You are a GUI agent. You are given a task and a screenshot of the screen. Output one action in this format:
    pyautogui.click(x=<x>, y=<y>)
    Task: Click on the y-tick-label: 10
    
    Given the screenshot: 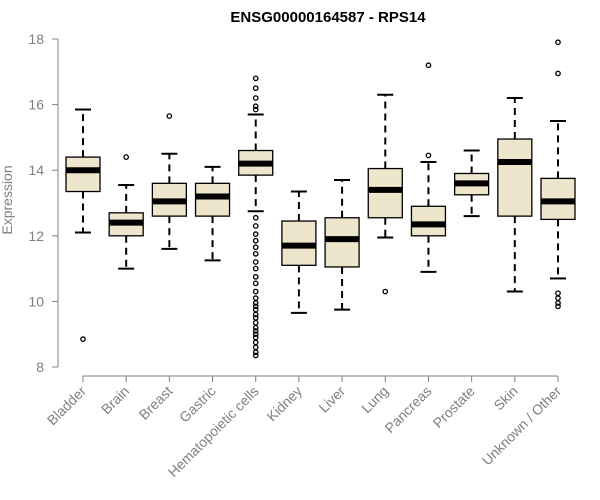 What is the action you would take?
    pyautogui.click(x=36, y=301)
    